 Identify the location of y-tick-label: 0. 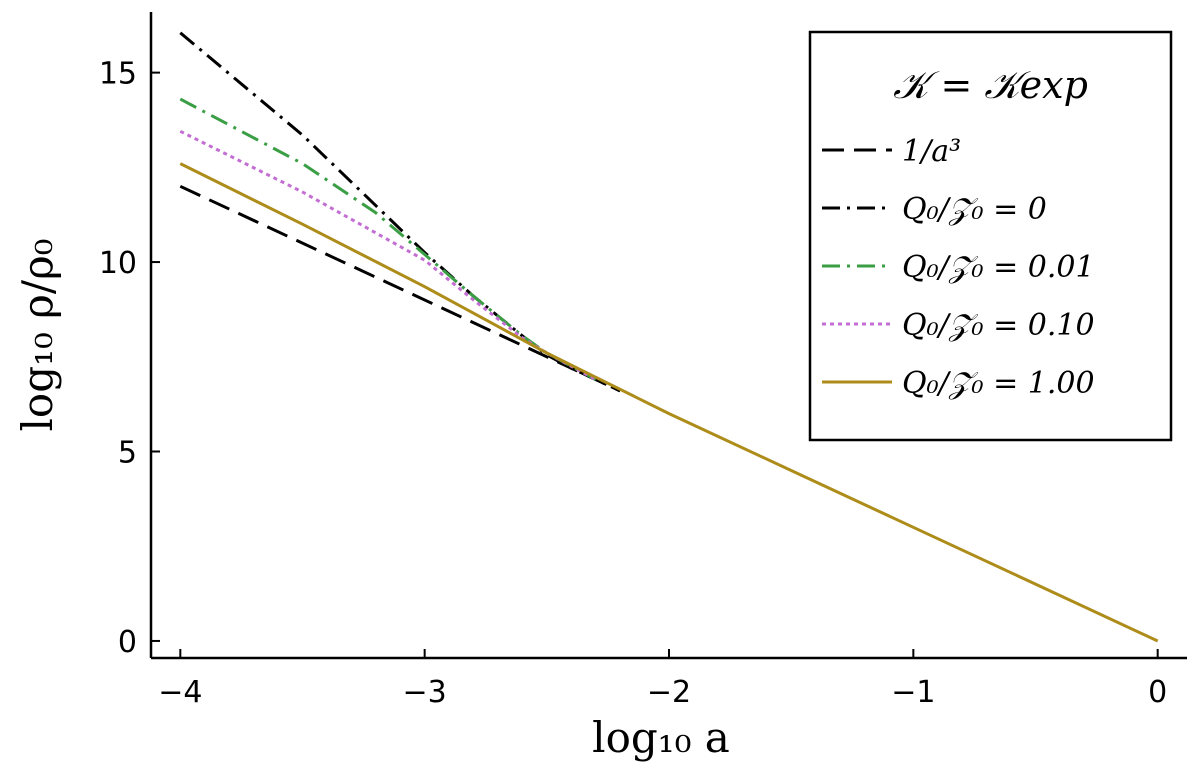
(127, 642).